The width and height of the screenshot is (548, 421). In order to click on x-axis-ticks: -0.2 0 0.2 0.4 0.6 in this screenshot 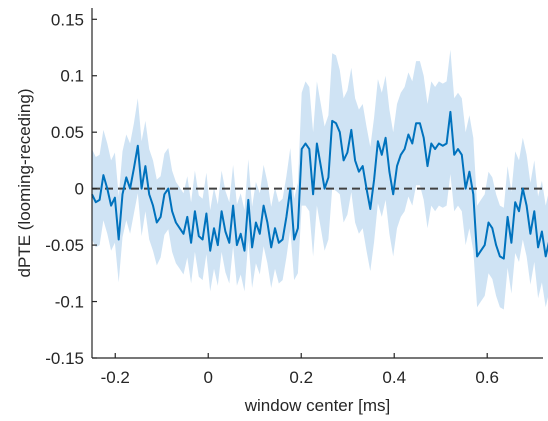, I will do `click(300, 370)`.